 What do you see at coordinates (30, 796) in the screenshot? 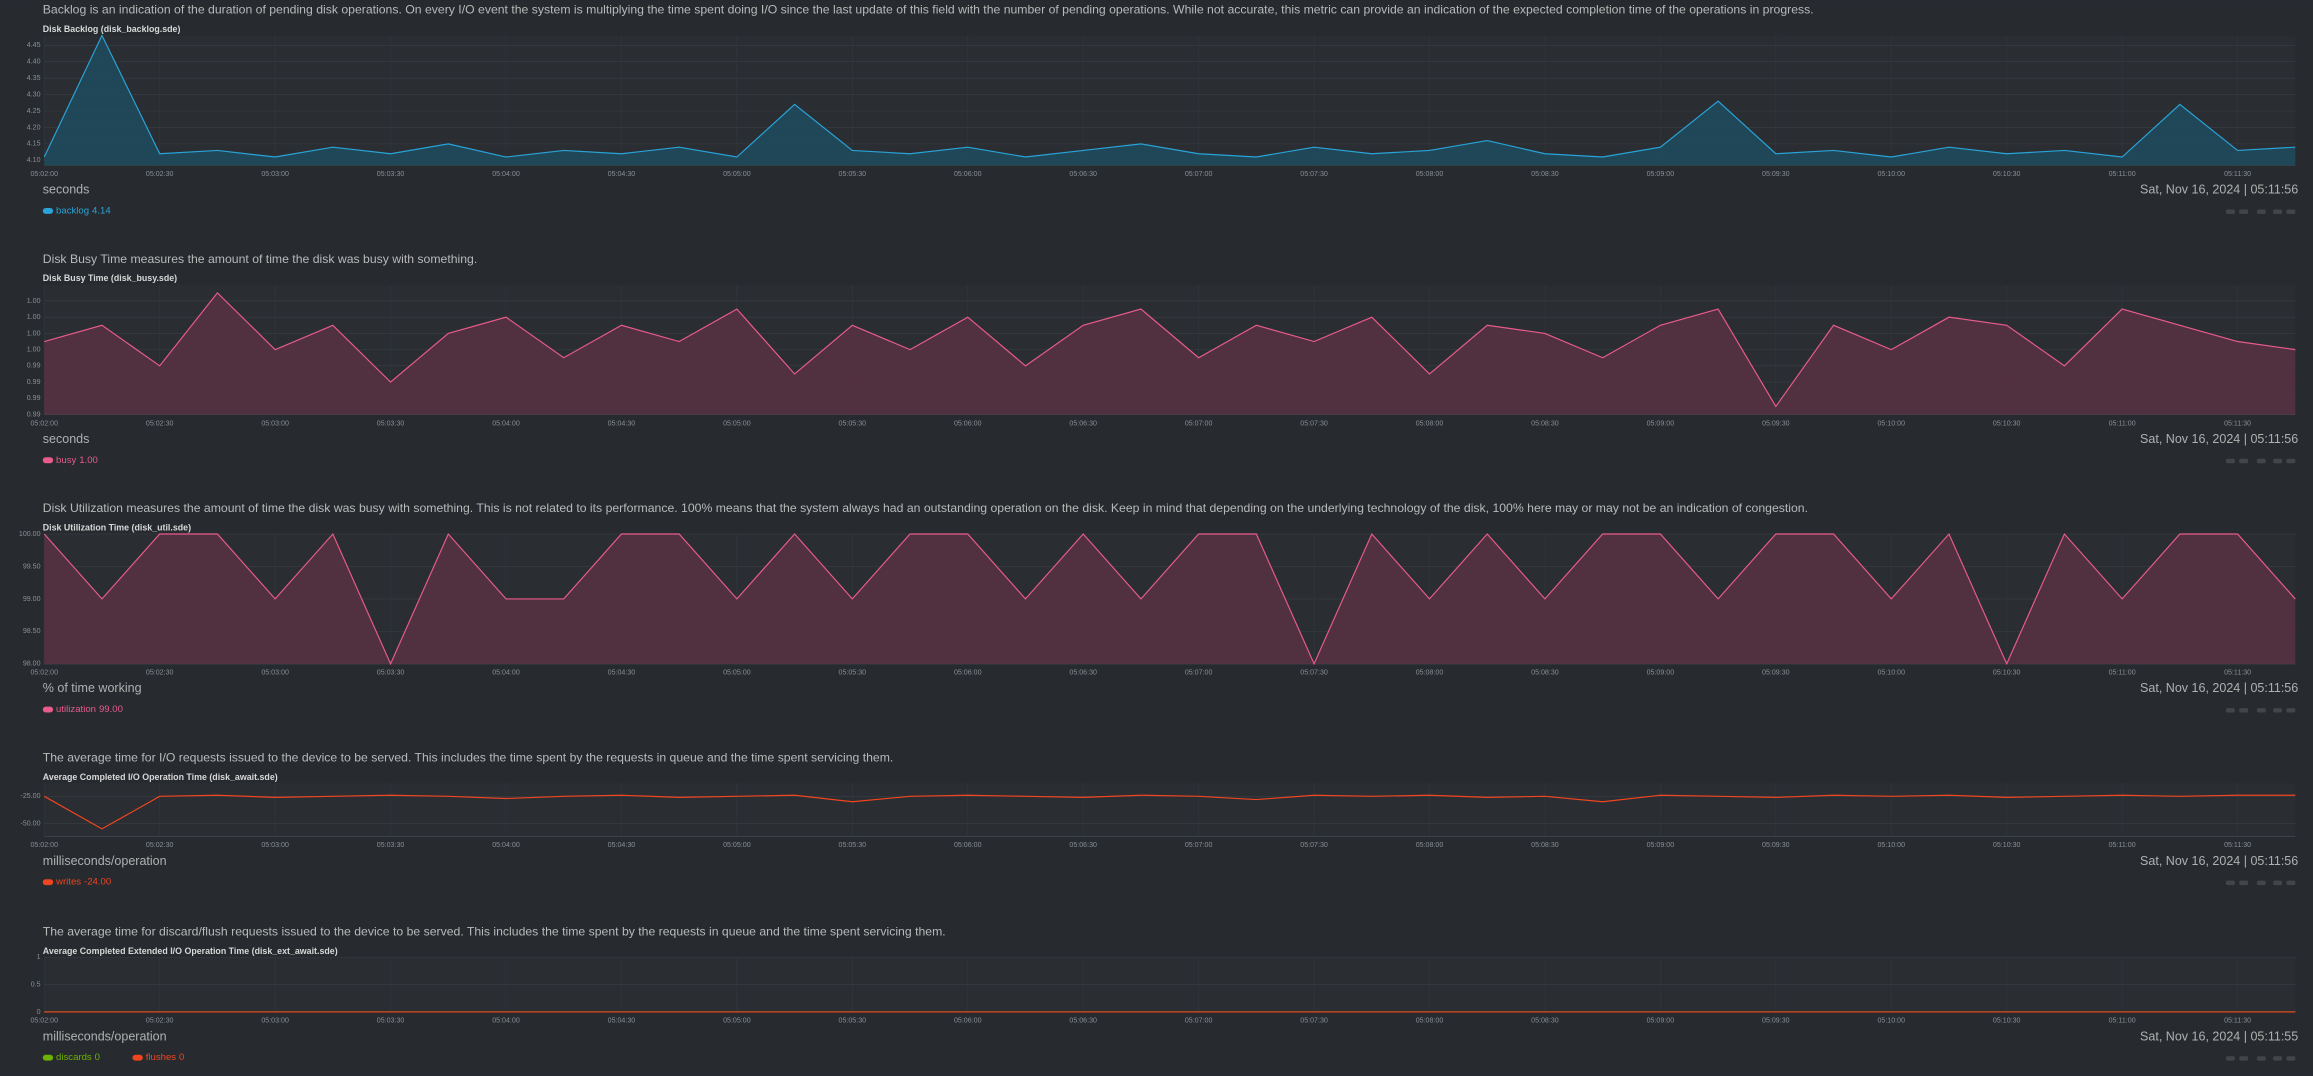
I see `y-tick-label: -25.00` at bounding box center [30, 796].